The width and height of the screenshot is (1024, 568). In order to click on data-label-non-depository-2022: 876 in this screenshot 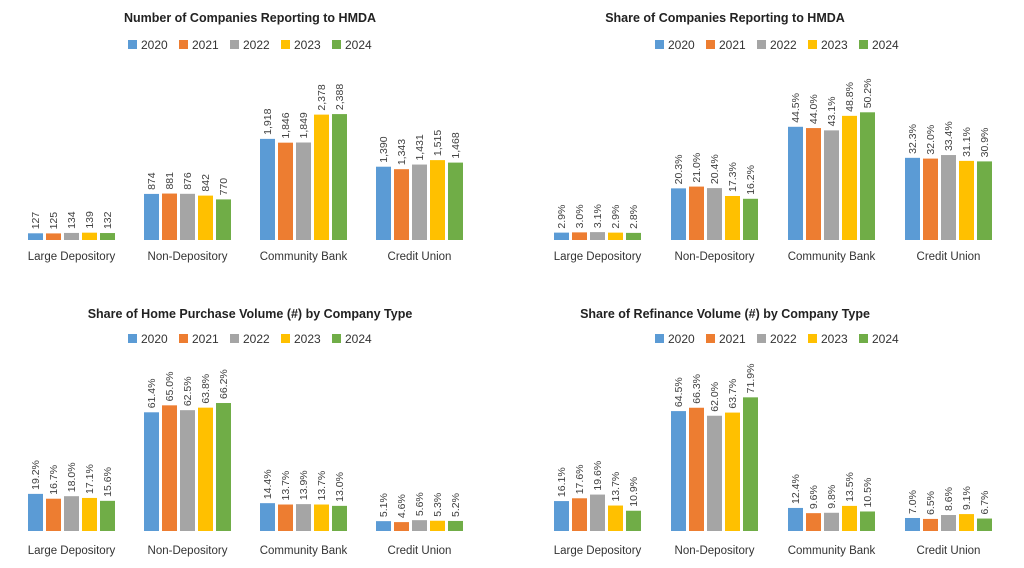, I will do `click(188, 181)`.